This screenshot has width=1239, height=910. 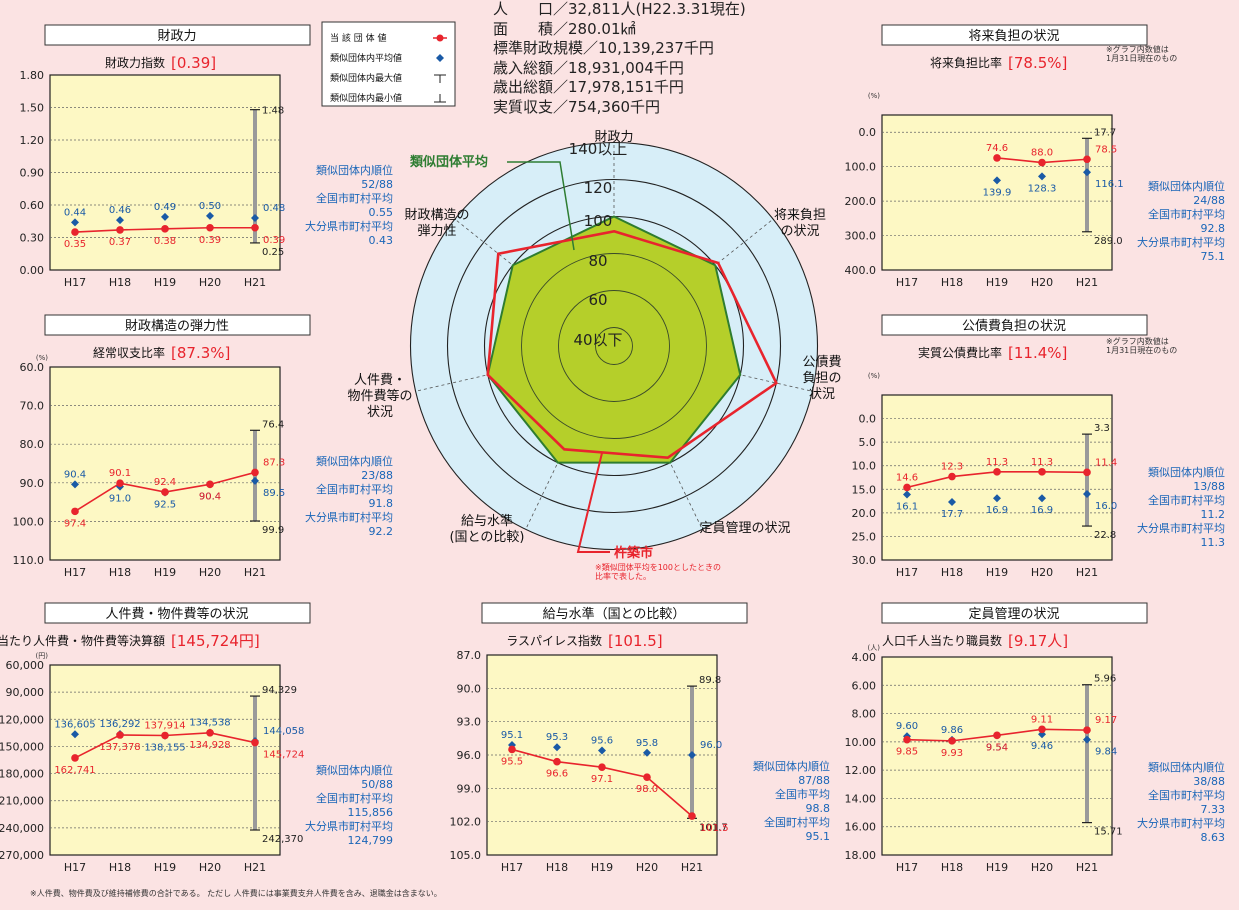 I want to click on avg-value-label: 0.49, so click(x=165, y=207).